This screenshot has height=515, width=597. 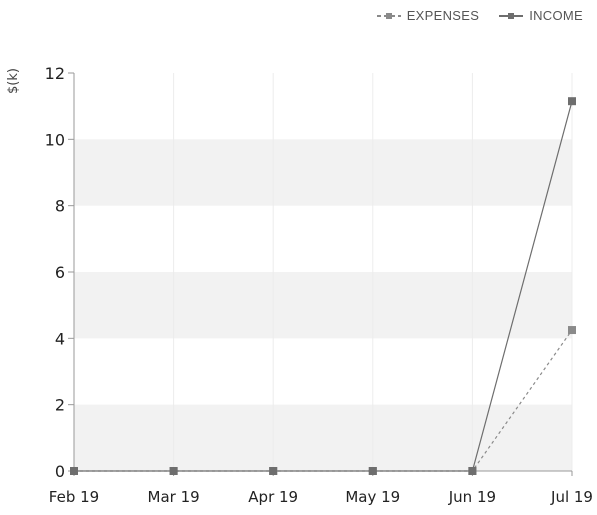 I want to click on legend-item-expenses: EXPENSES, so click(x=428, y=15).